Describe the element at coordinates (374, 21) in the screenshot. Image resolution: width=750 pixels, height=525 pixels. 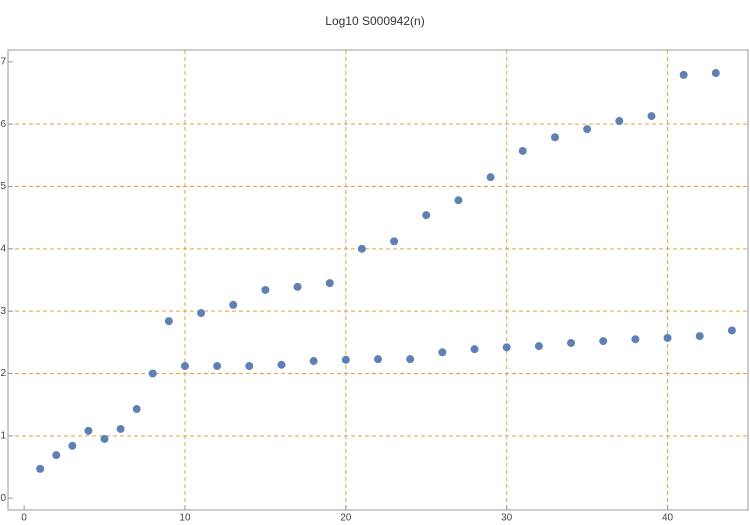
I see `chart-title: Log10 S000942(n)` at that location.